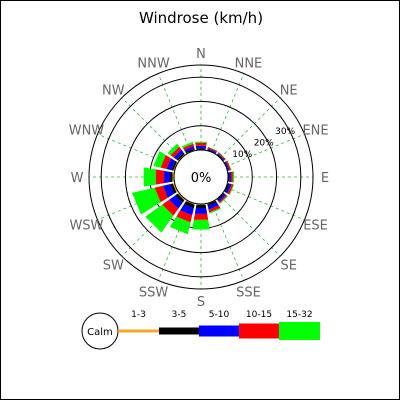 This screenshot has width=400, height=405. What do you see at coordinates (113, 266) in the screenshot?
I see `direction-label-sw: SW` at bounding box center [113, 266].